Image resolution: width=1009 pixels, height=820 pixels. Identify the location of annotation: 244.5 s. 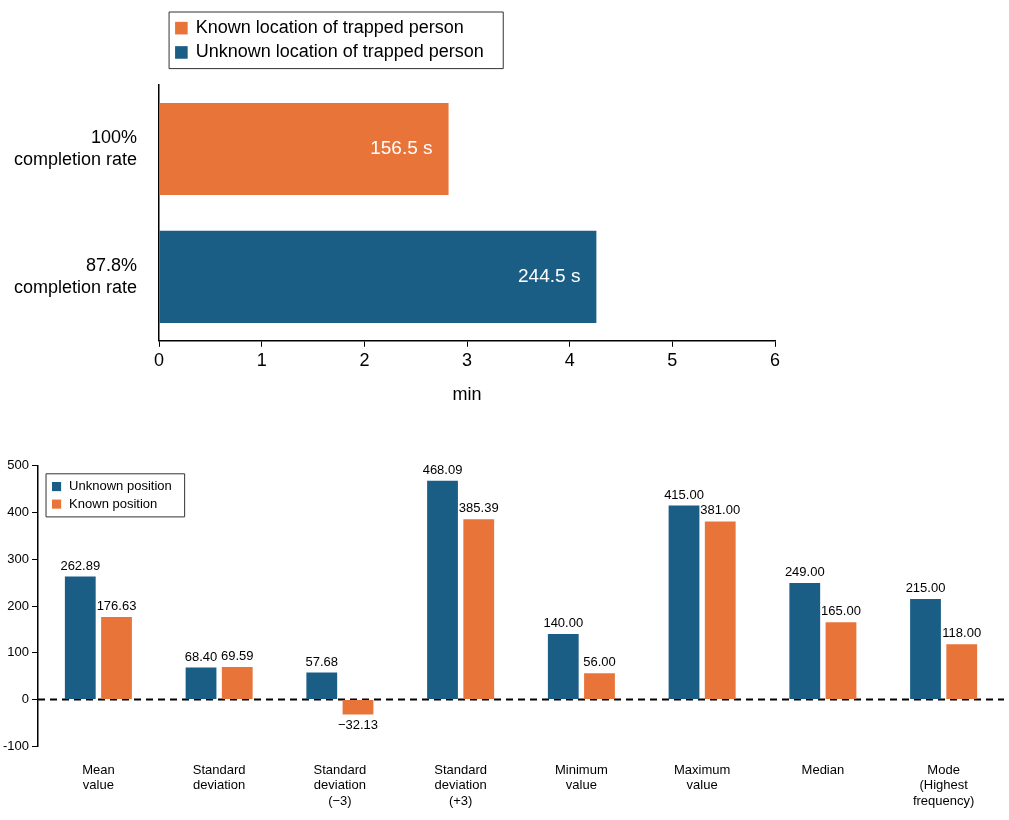
(549, 276).